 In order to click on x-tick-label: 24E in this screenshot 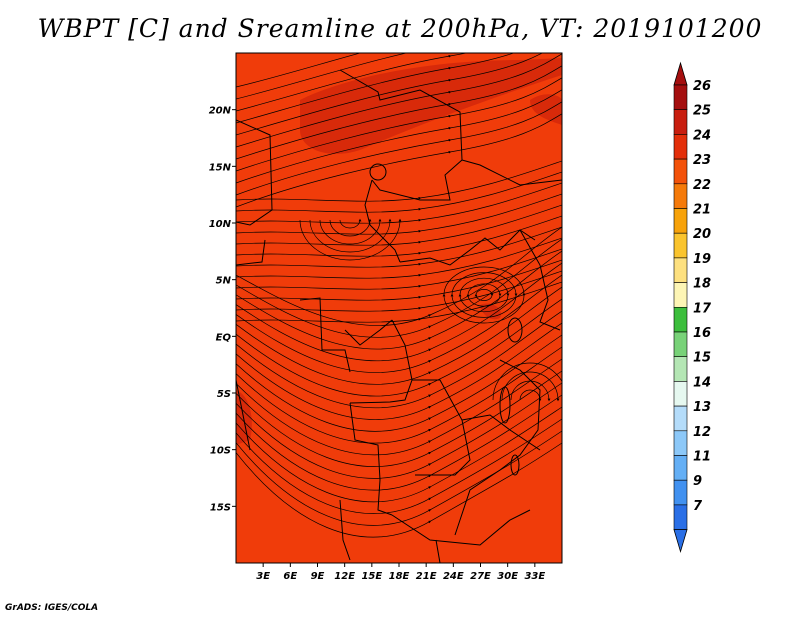, I will do `click(453, 576)`.